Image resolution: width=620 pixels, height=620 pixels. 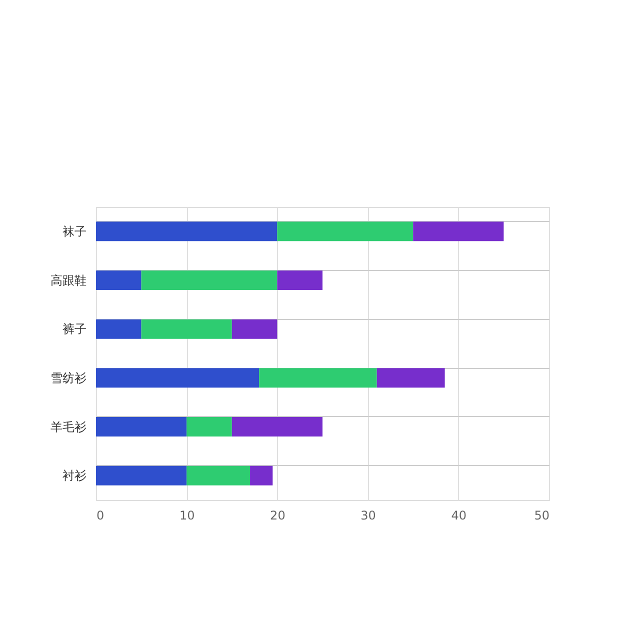 I want to click on x-tick-label: 10, so click(x=187, y=515).